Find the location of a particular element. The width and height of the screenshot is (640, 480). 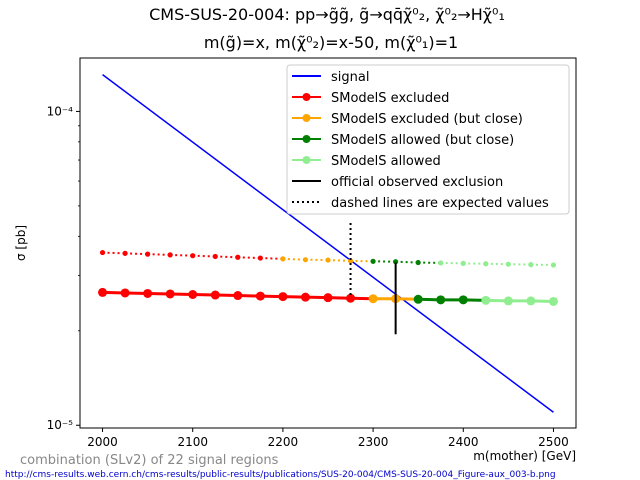

y-tick-label: 10⁻⁵ is located at coordinates (60, 425).